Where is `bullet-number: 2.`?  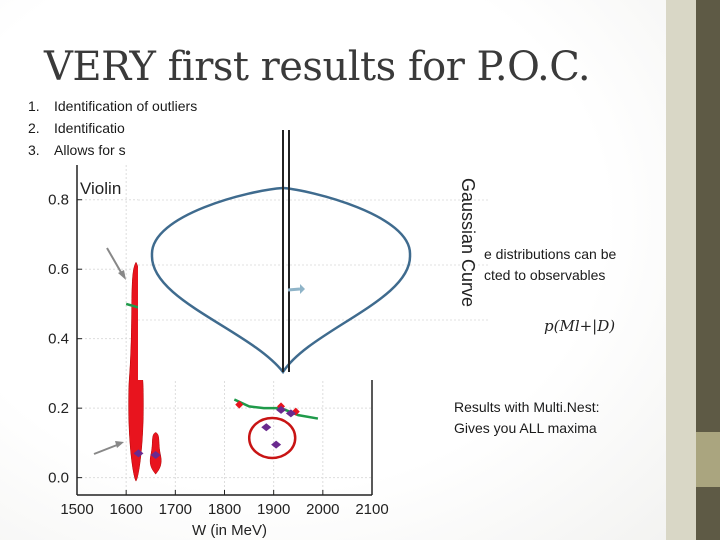
bullet-number: 2. is located at coordinates (34, 128).